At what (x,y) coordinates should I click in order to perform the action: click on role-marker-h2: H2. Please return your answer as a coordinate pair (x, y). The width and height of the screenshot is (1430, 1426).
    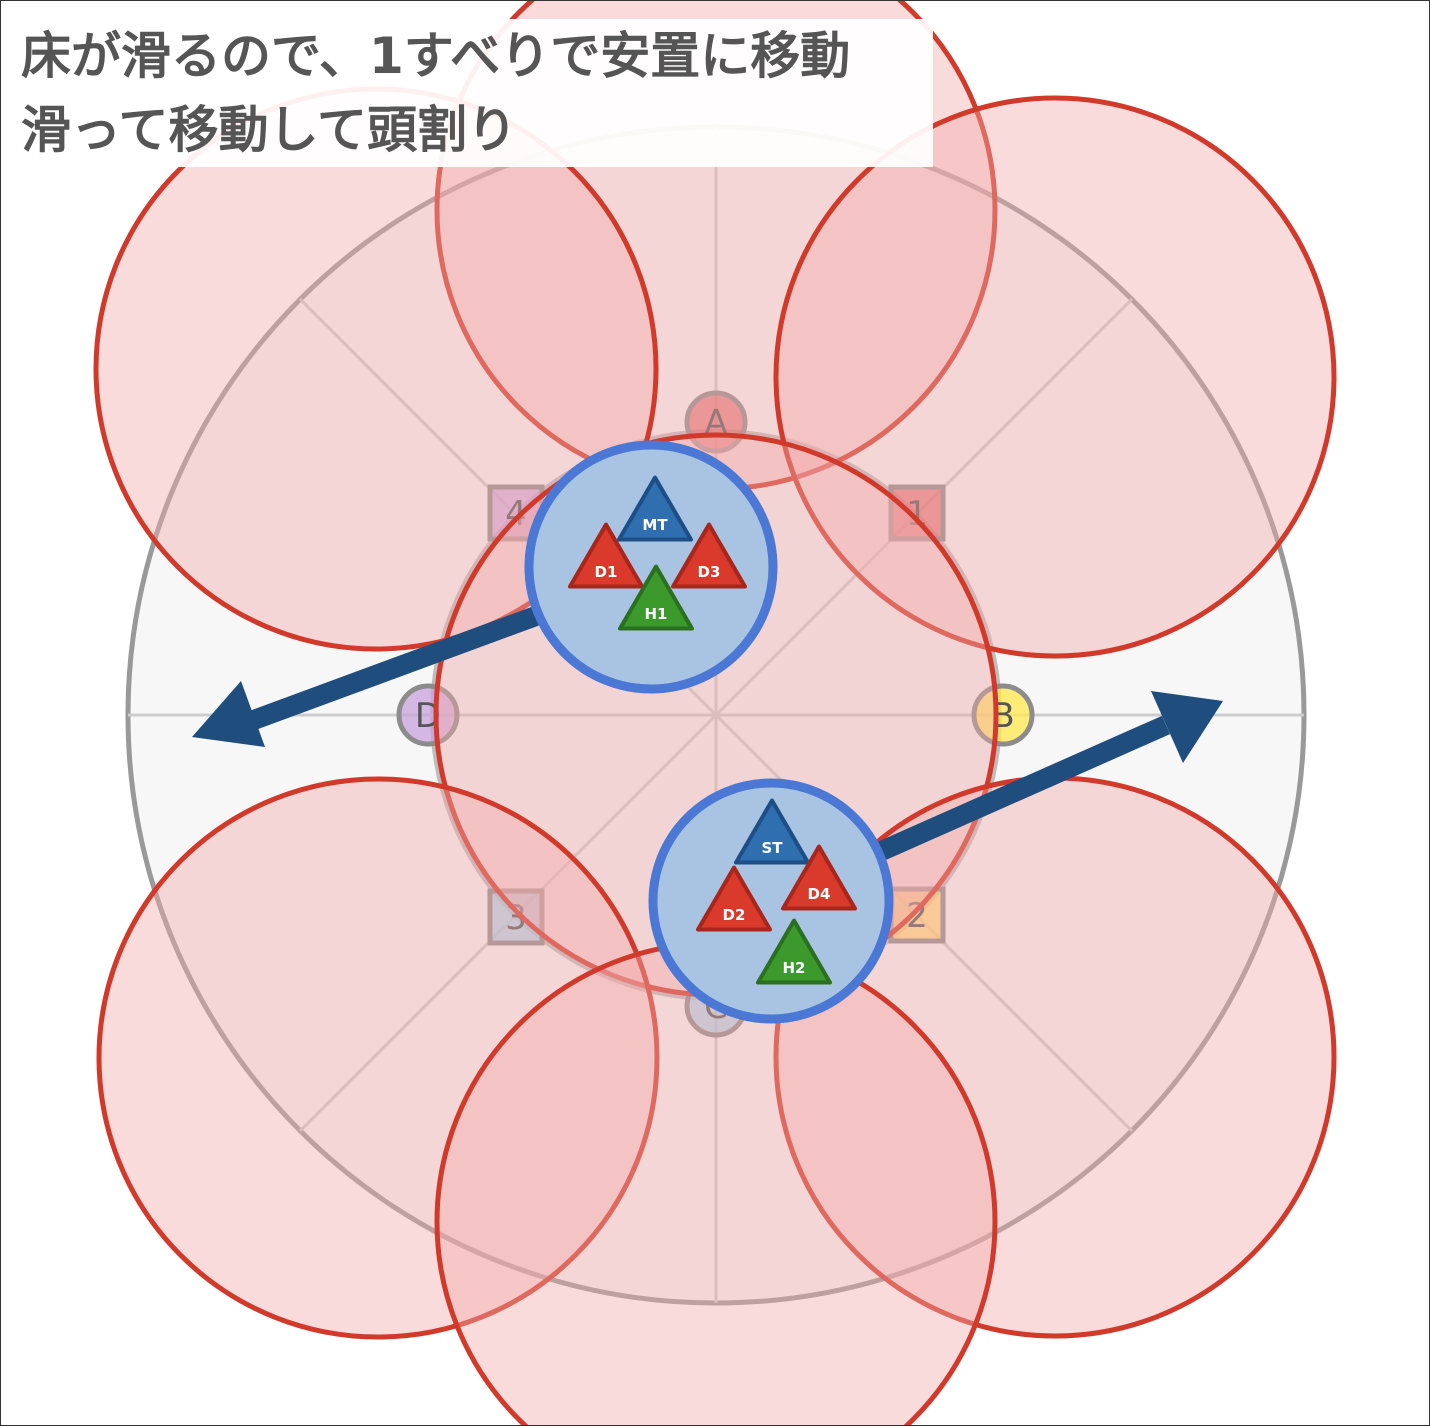
    Looking at the image, I should click on (794, 951).